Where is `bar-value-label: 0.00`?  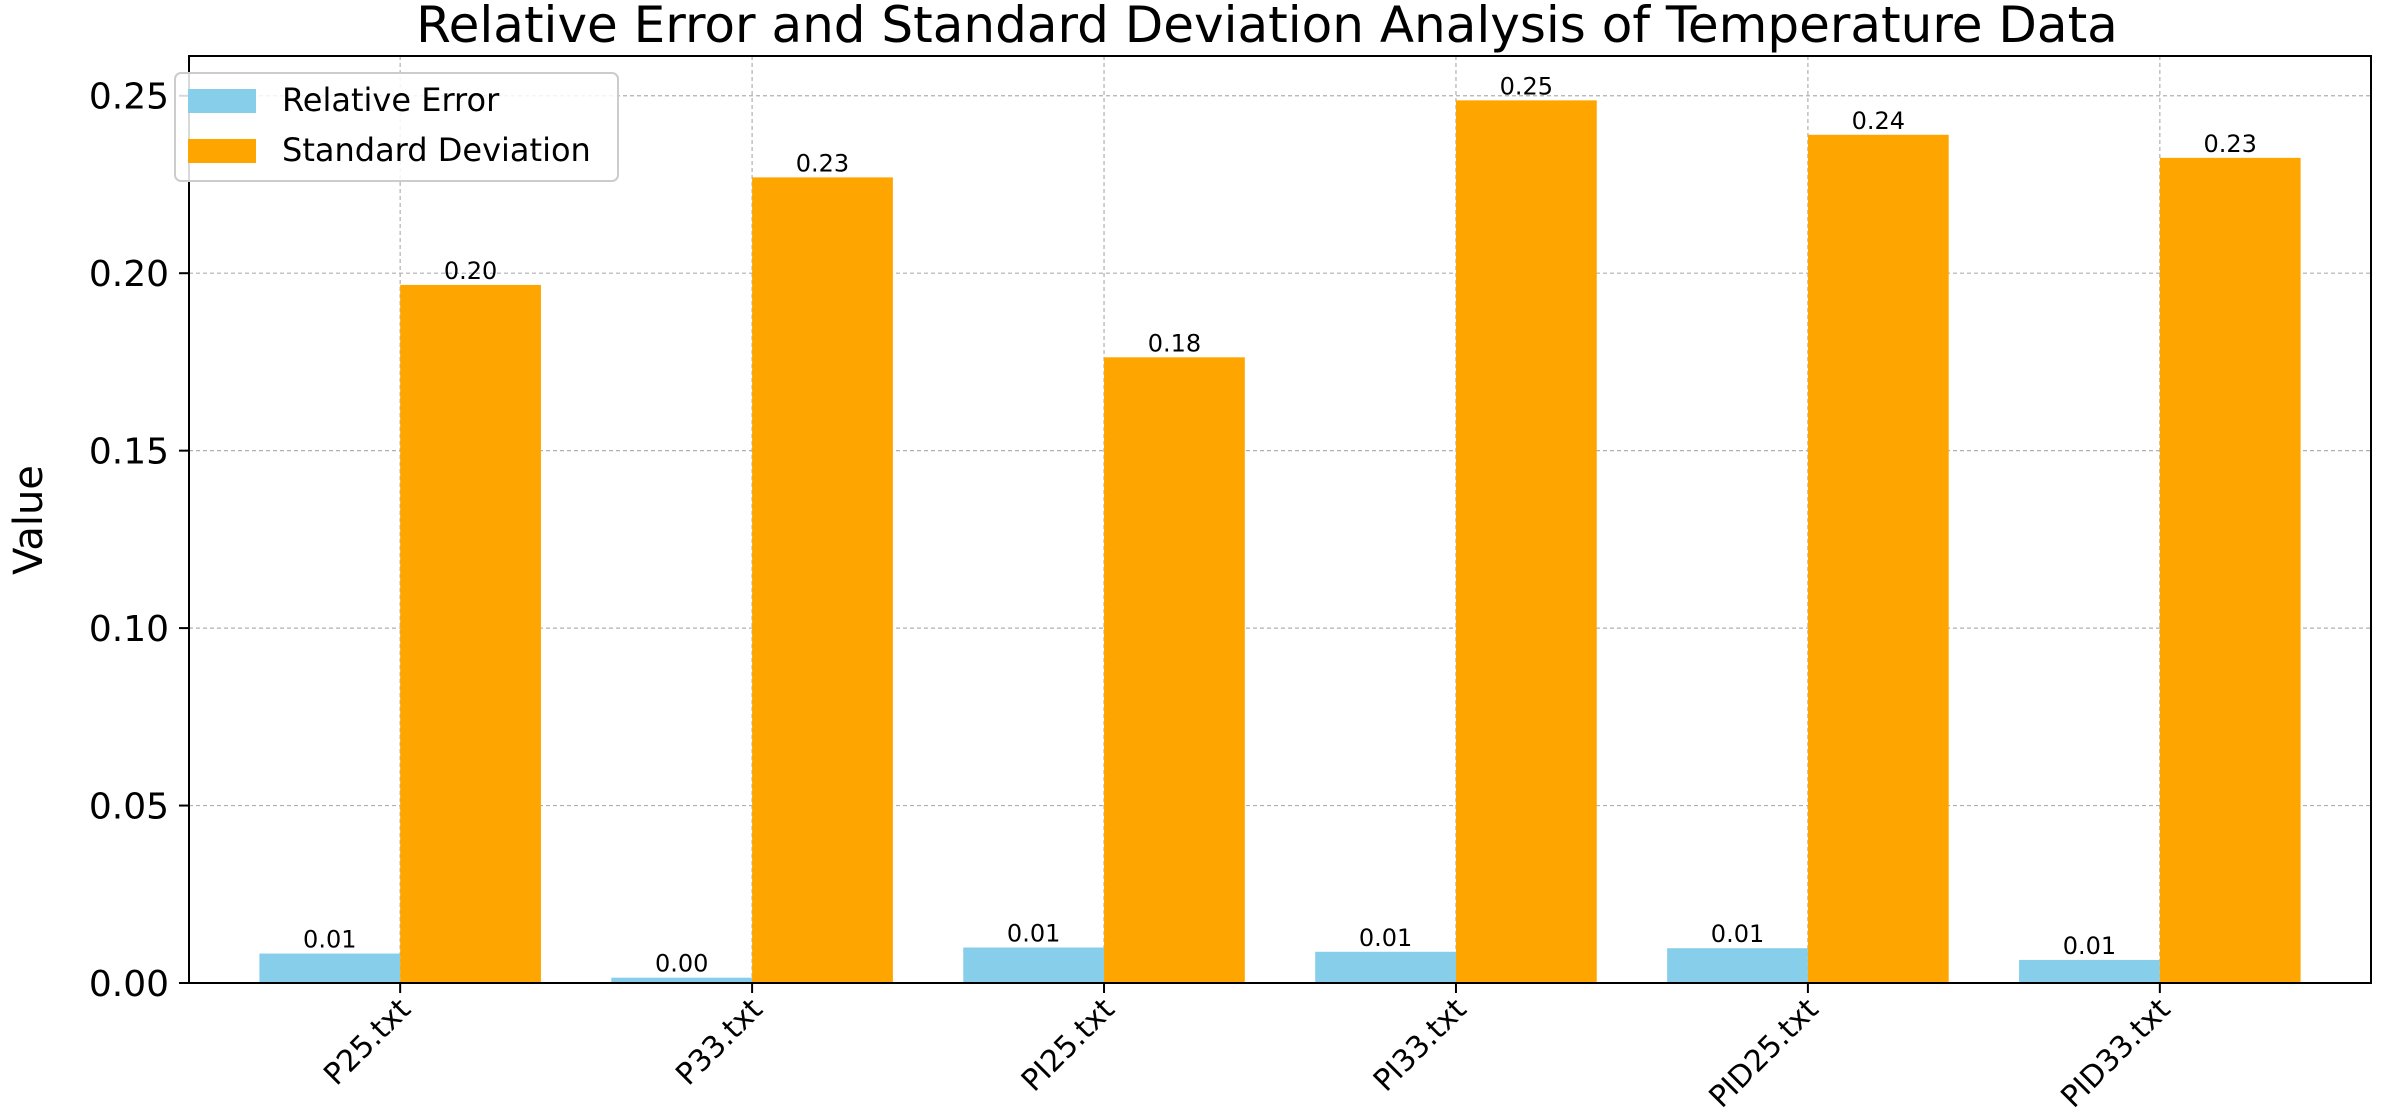
bar-value-label: 0.00 is located at coordinates (681, 964).